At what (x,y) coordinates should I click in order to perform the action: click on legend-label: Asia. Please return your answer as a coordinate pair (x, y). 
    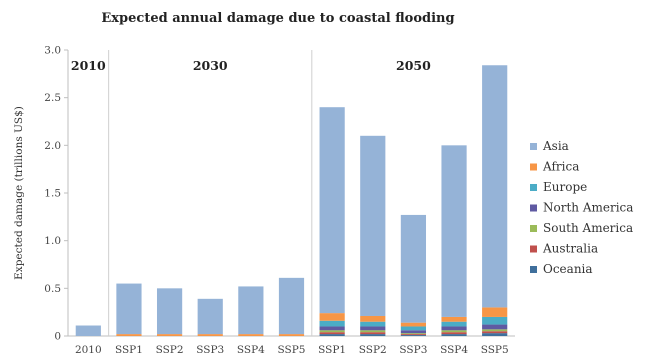
    Looking at the image, I should click on (555, 146).